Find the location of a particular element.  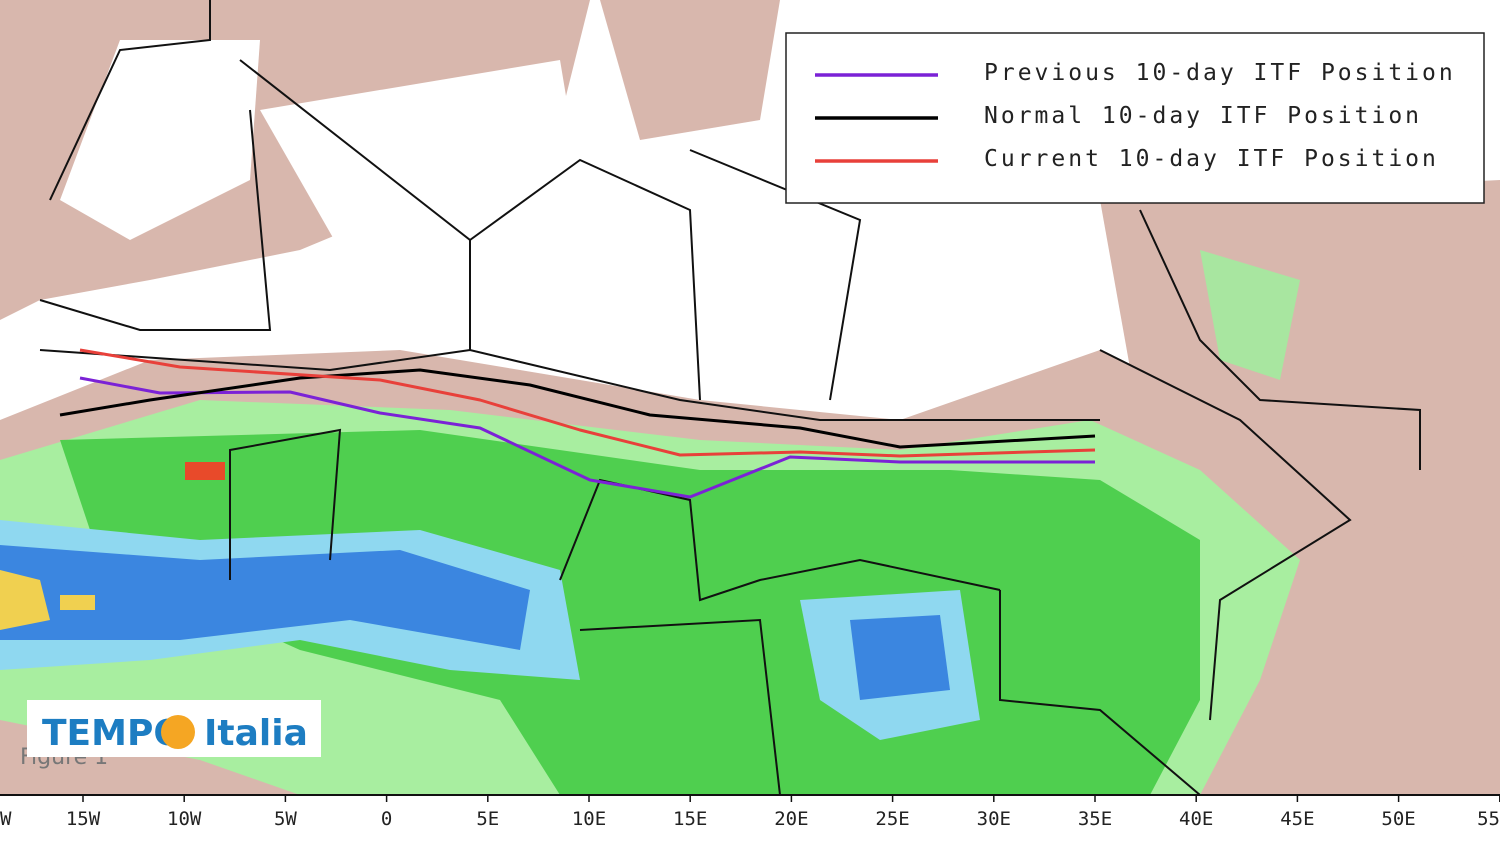

itf-lines is located at coordinates (577, 423).